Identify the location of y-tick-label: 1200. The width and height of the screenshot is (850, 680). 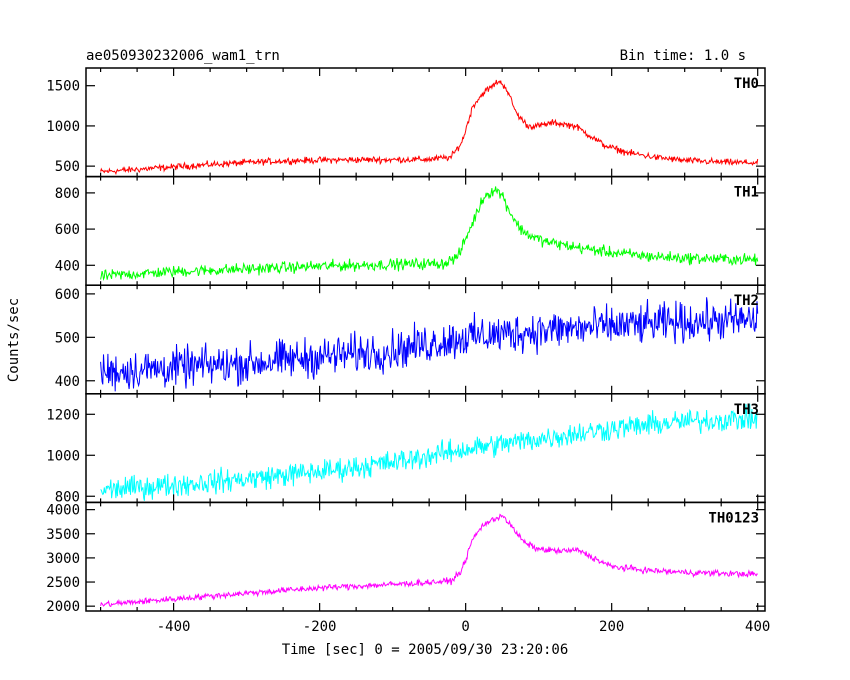
(63, 415).